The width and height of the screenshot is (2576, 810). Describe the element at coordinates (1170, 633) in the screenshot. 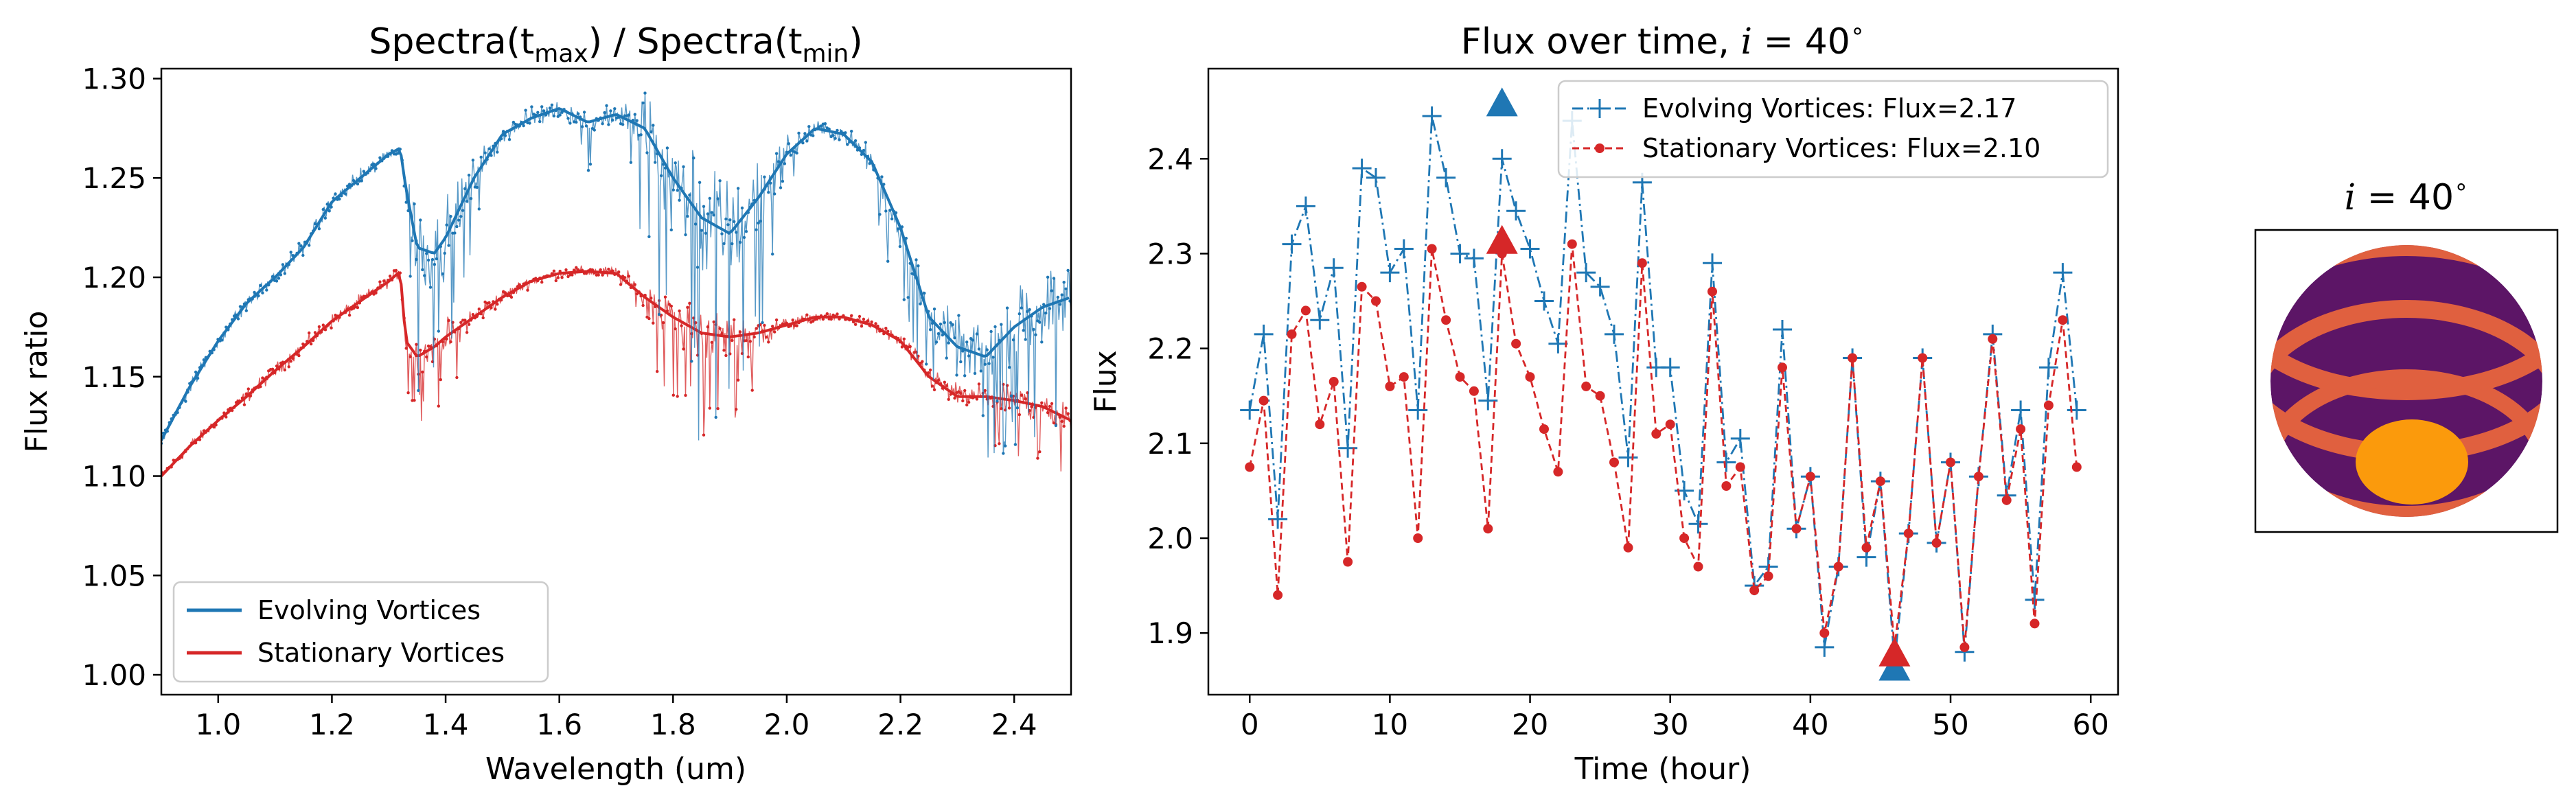

I see `flux-y-tick-label: 1.9` at that location.